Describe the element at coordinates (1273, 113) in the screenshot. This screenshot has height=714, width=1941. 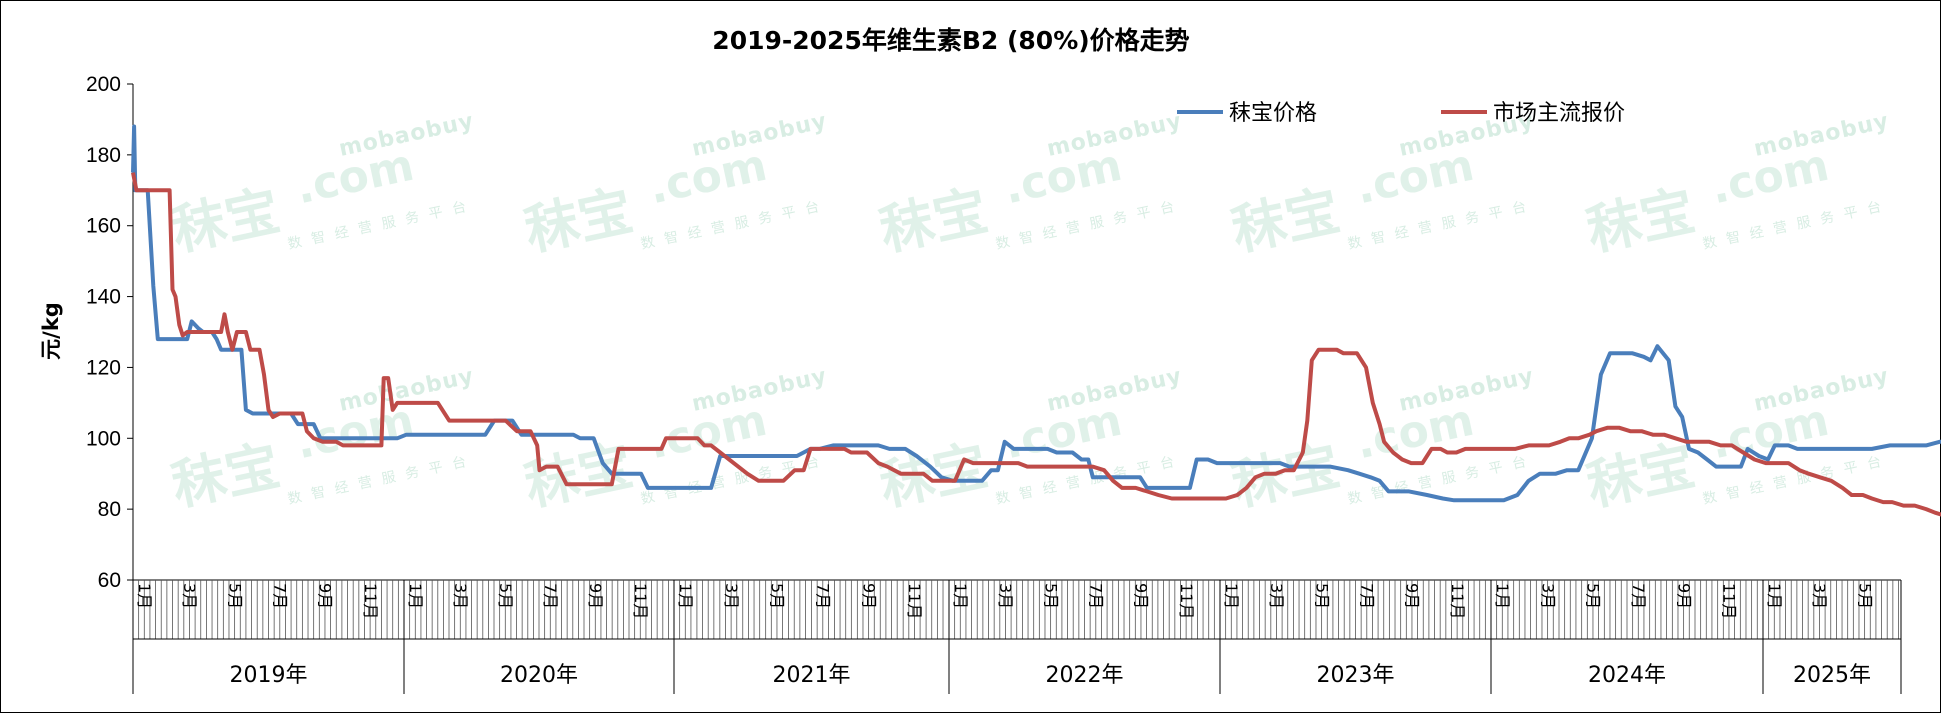
I see `legend-label: 秣宝价格` at that location.